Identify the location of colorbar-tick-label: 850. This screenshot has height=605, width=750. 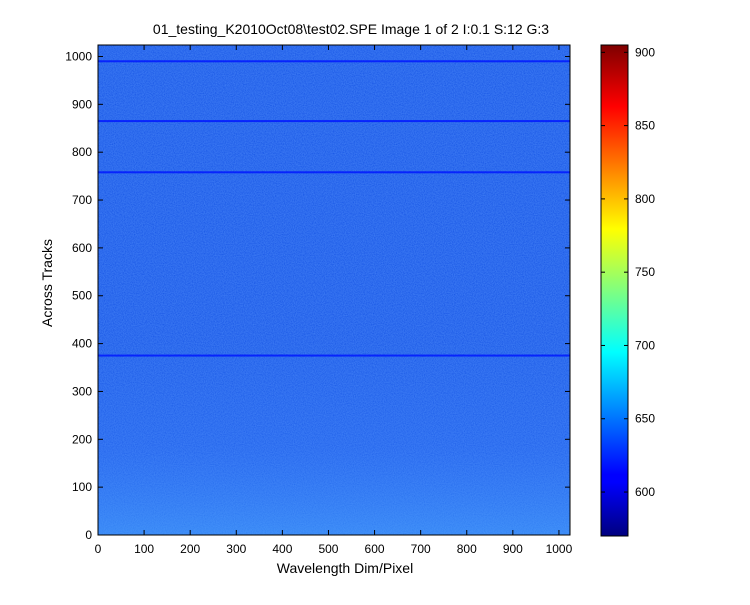
(645, 126).